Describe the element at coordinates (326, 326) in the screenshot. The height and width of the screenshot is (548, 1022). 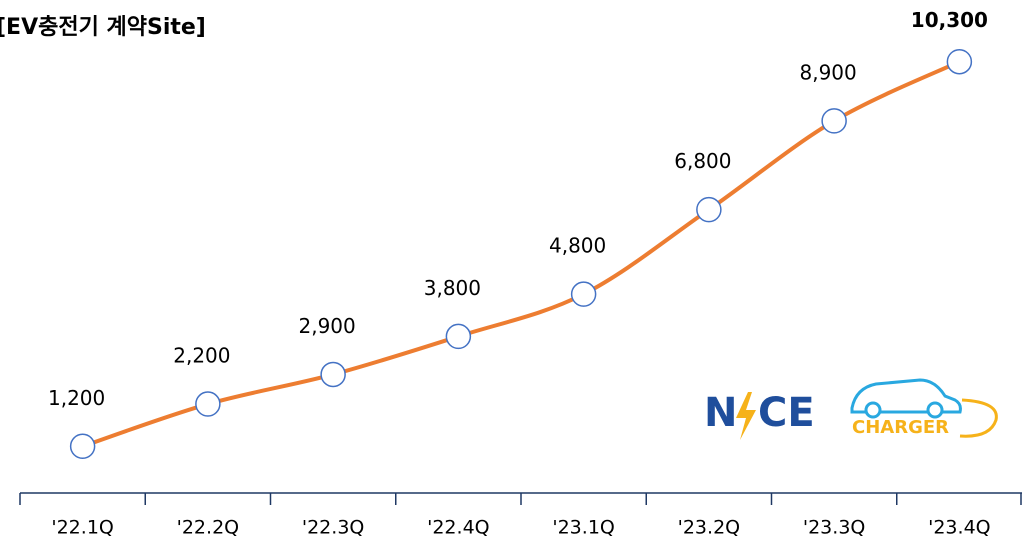
I see `data-label: 2,900` at that location.